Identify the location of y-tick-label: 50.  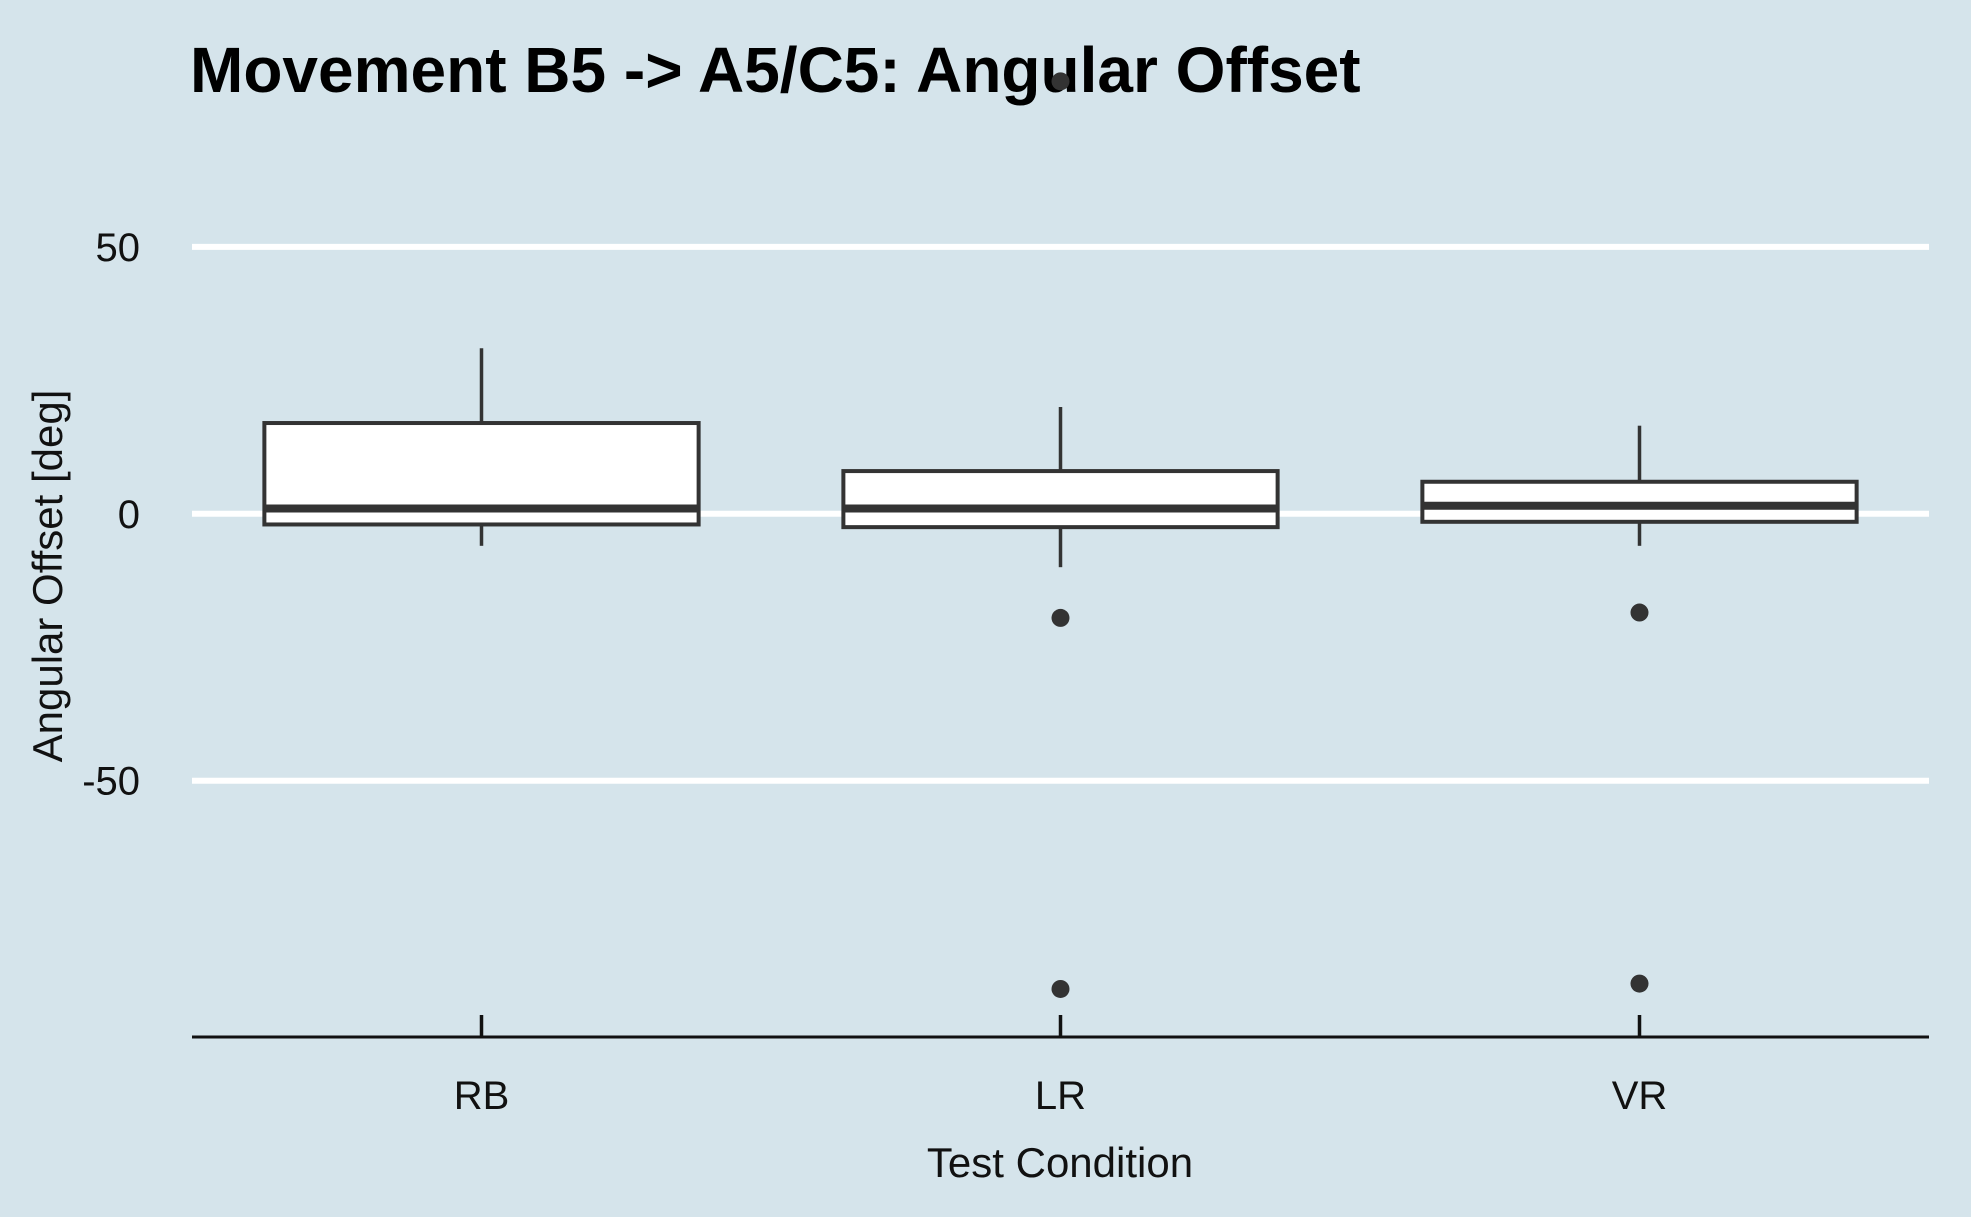
(118, 248).